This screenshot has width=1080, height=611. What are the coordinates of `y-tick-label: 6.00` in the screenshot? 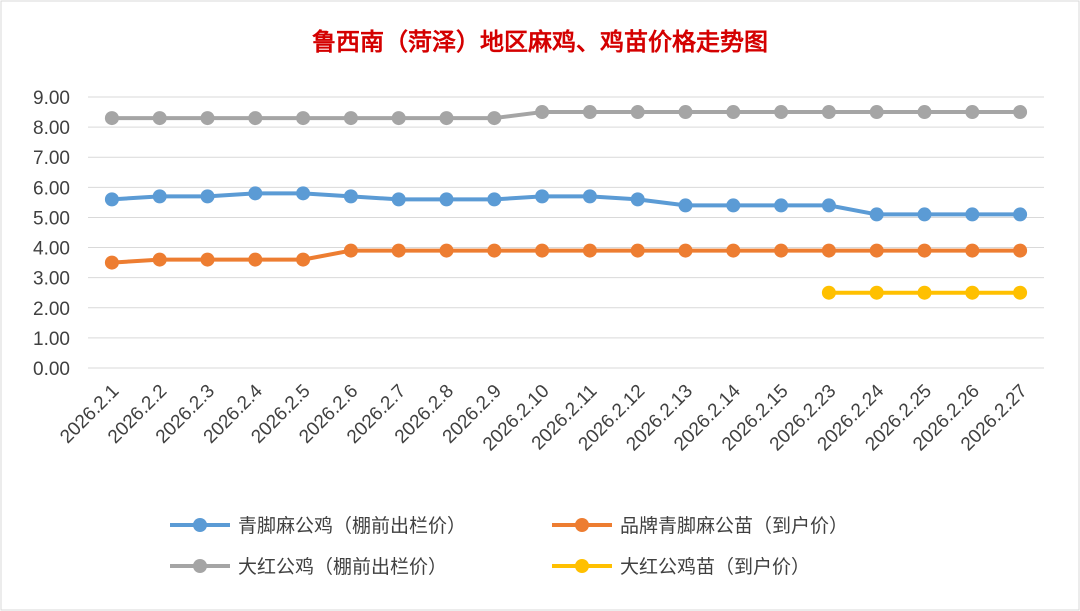 It's located at (51, 188).